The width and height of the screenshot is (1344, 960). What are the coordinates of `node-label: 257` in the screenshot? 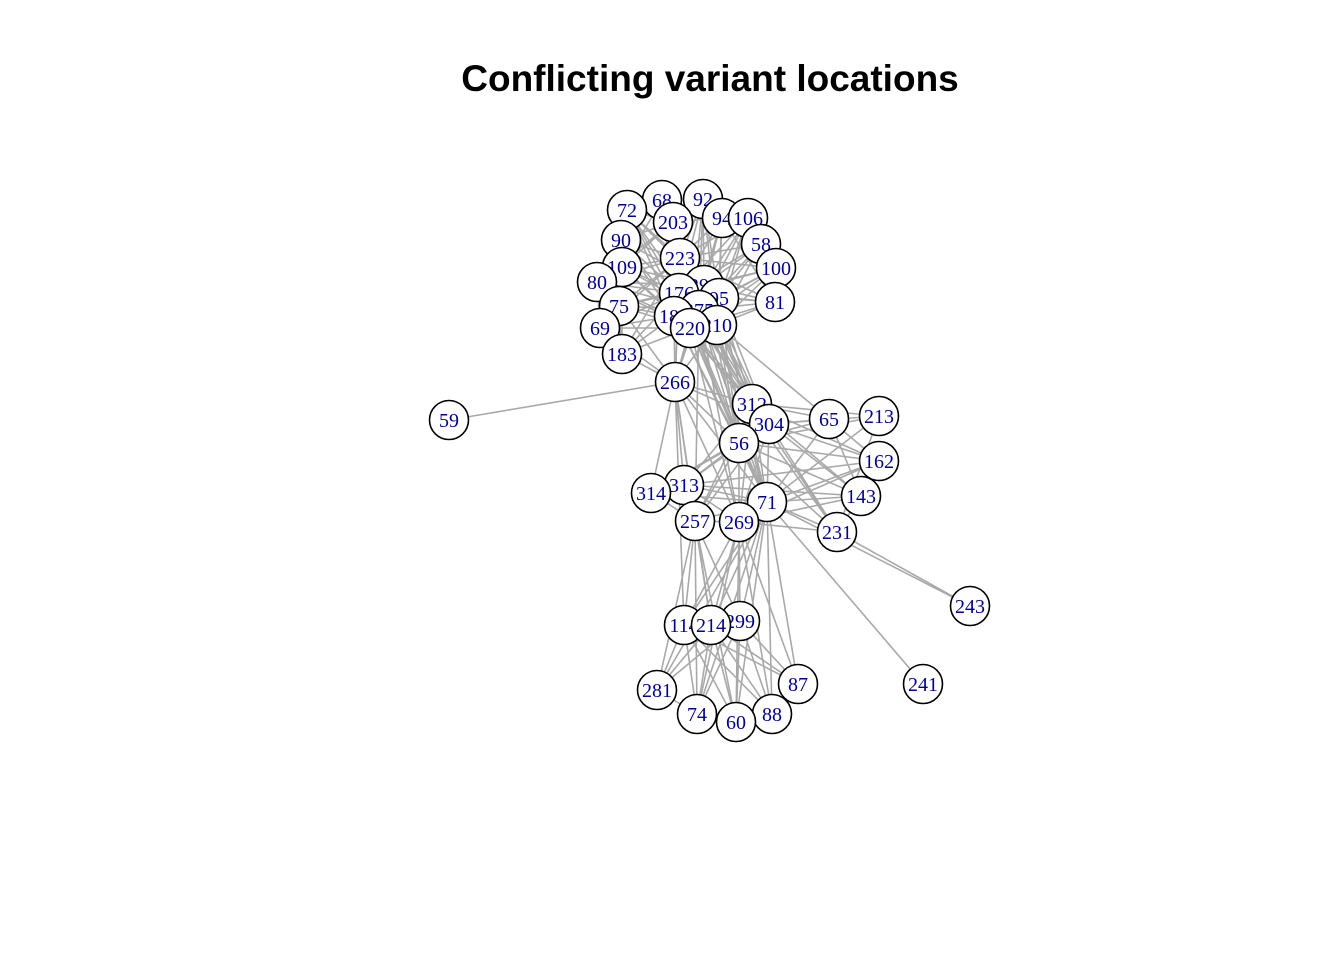 It's located at (695, 522).